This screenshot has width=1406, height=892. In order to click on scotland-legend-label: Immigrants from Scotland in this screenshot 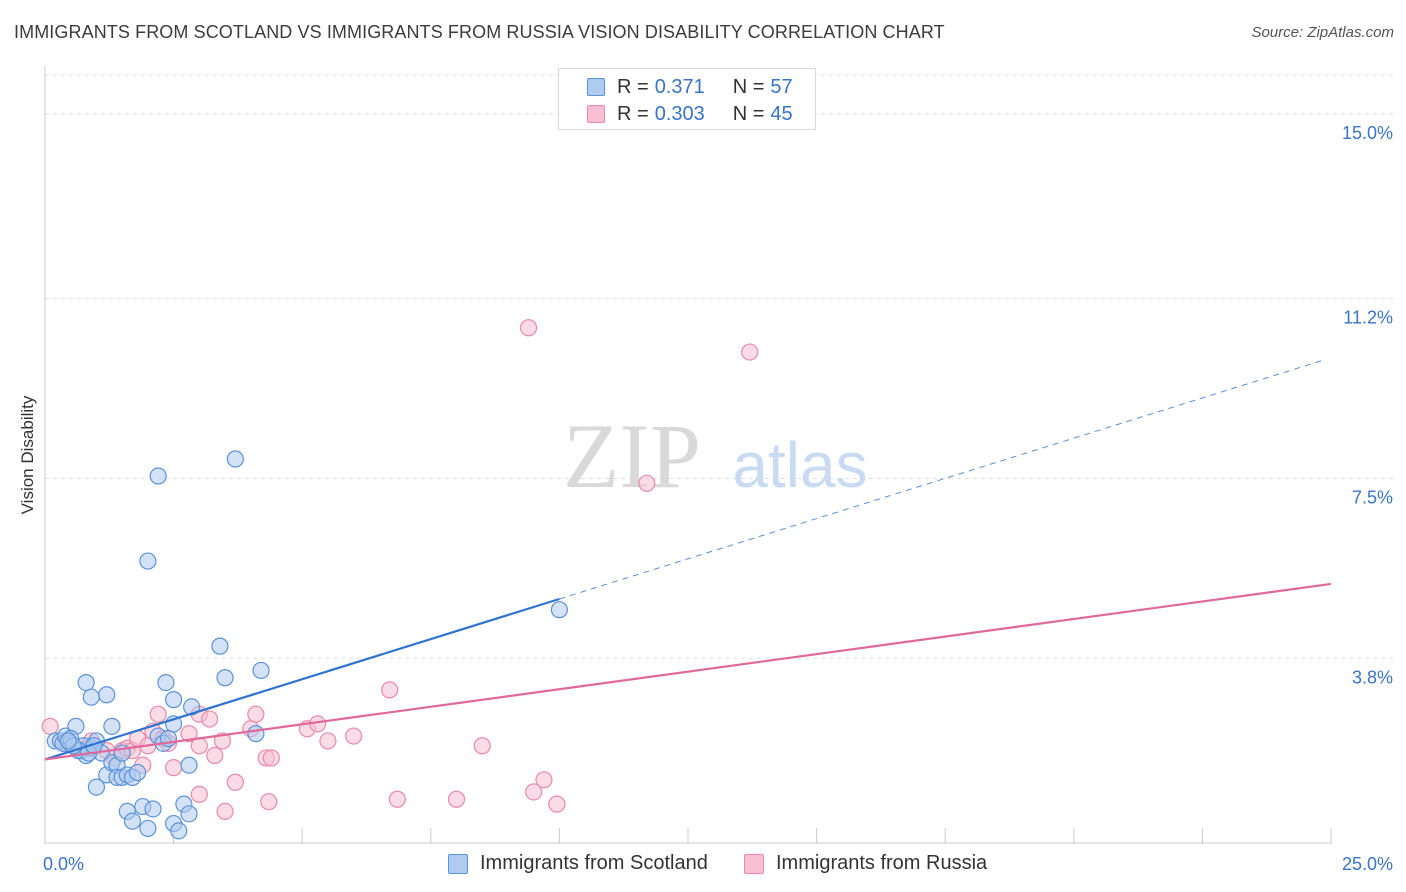, I will do `click(594, 863)`.